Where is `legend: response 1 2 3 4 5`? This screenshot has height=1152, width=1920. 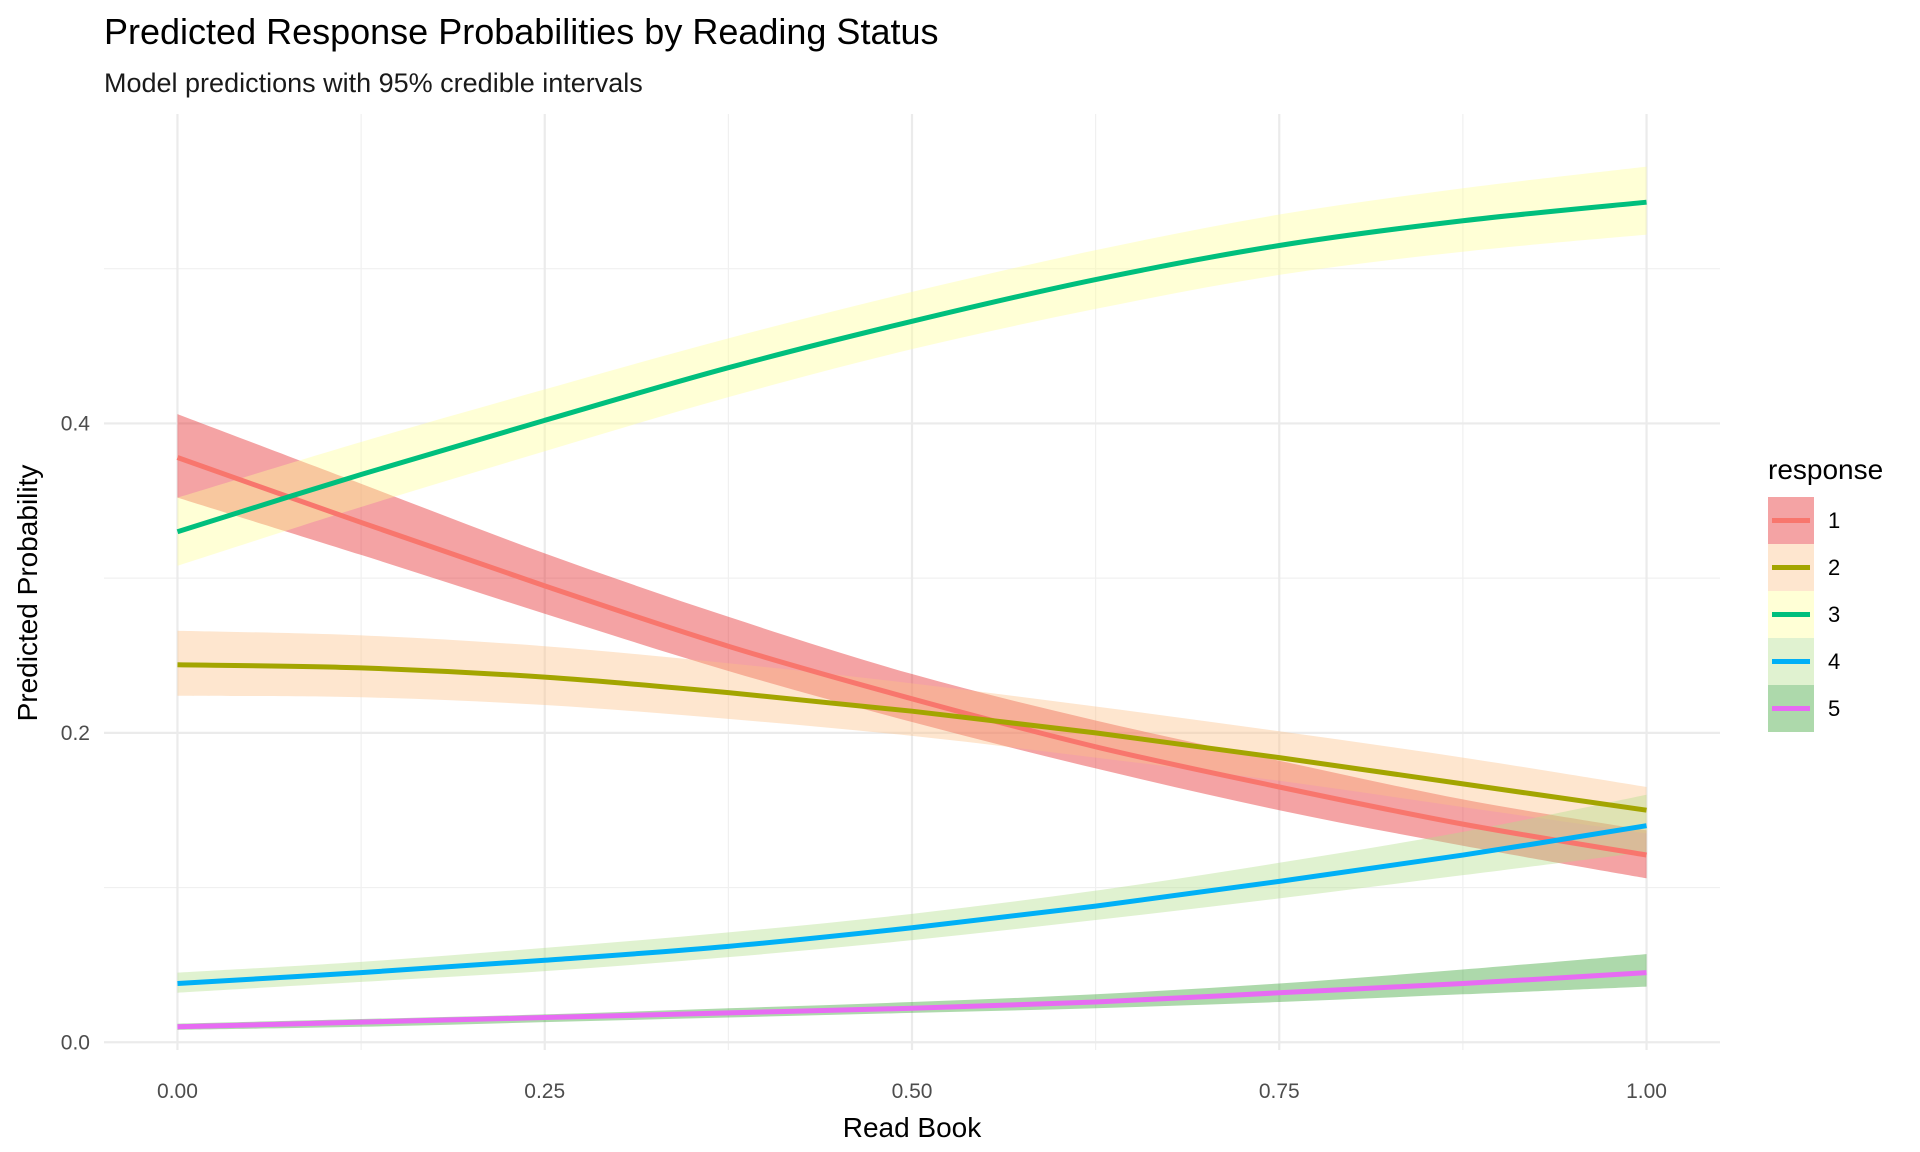 legend: response 1 2 3 4 5 is located at coordinates (1825, 593).